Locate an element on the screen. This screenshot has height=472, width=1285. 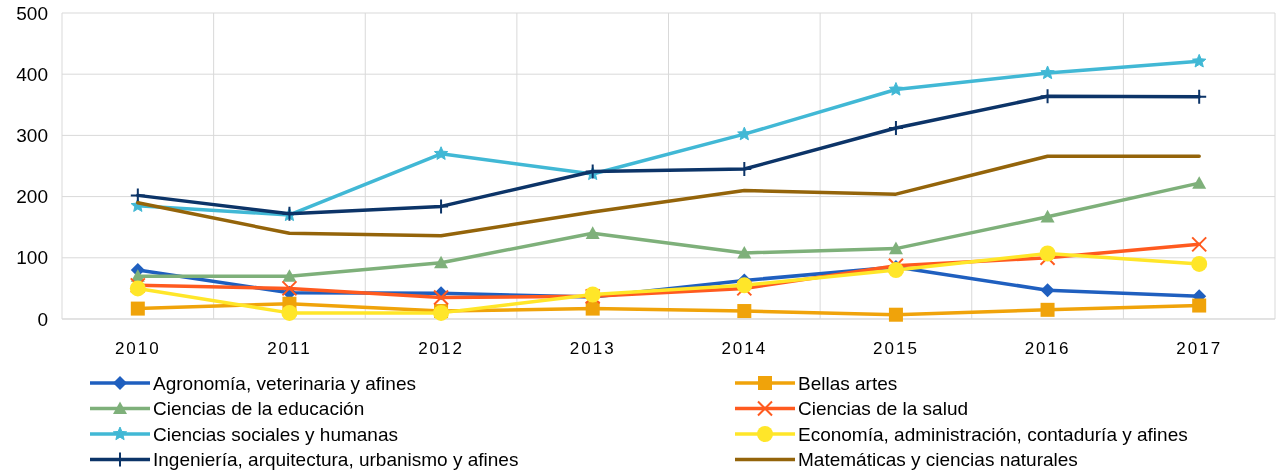
legend-label: Ciencias de la educación is located at coordinates (259, 409).